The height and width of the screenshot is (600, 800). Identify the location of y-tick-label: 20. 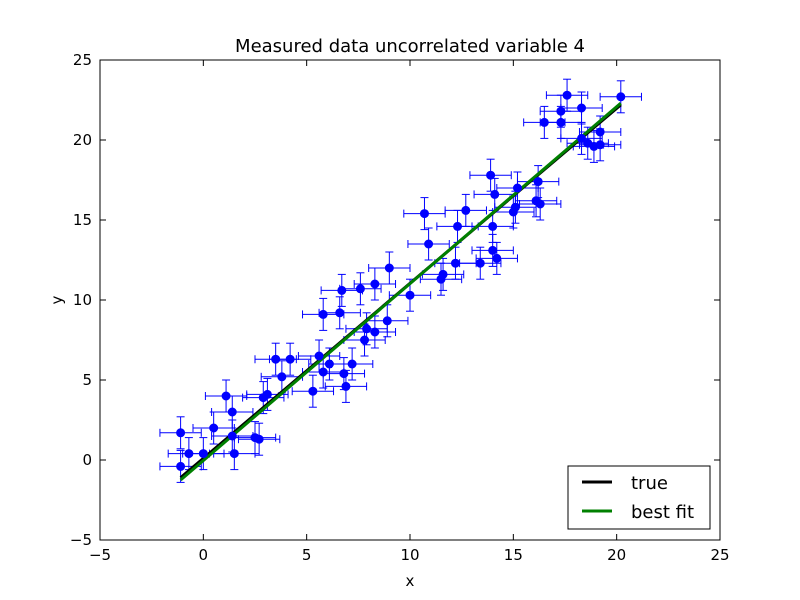
(82, 140).